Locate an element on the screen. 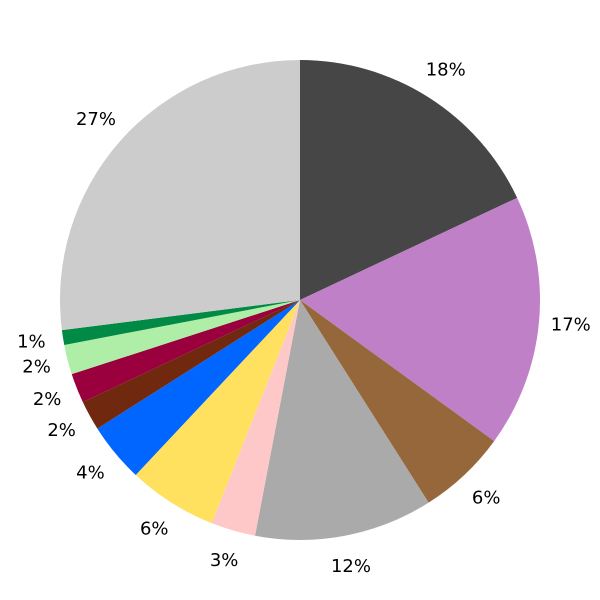  slice-label: 12% is located at coordinates (351, 566).